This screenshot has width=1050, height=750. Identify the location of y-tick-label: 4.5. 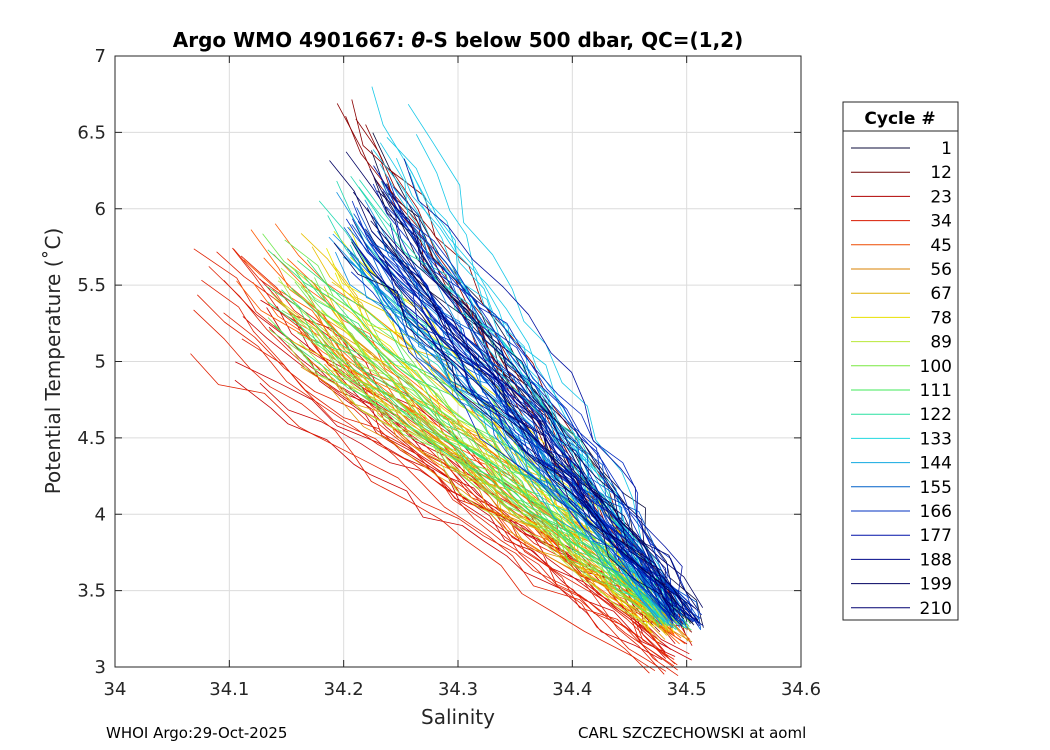
(91, 438).